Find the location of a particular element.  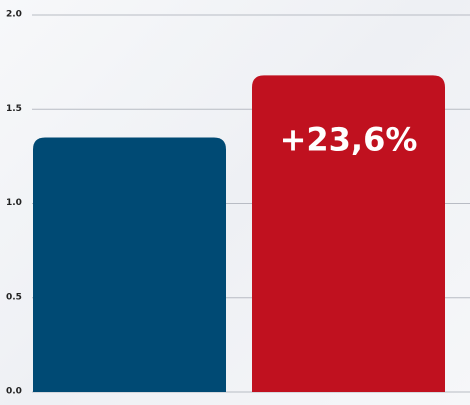

y-tick-label: 0.5 is located at coordinates (14, 297).